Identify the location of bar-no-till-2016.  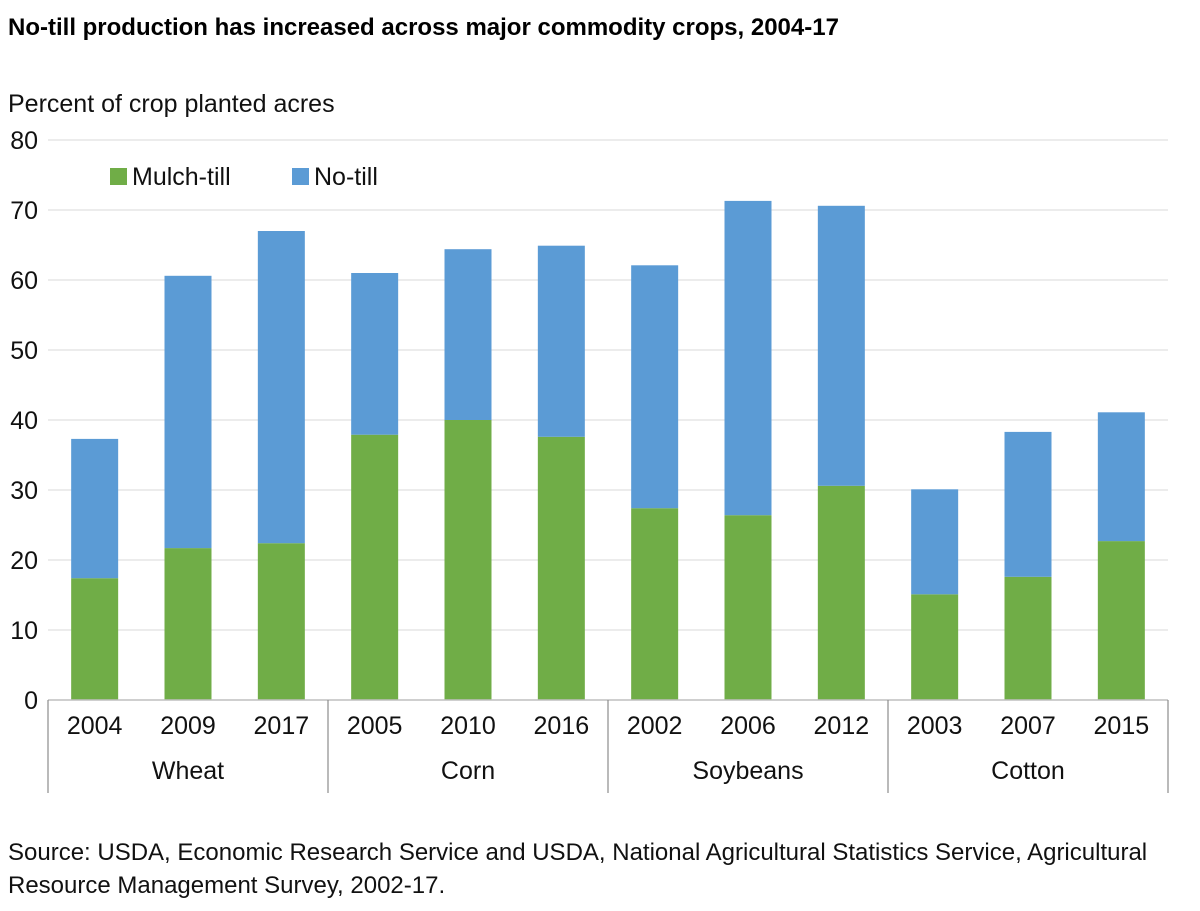
(561, 341).